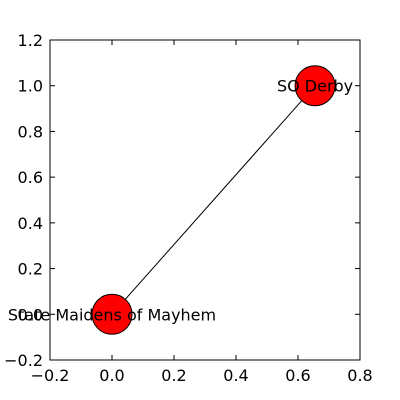 Image resolution: width=400 pixels, height=400 pixels. What do you see at coordinates (297, 375) in the screenshot?
I see `x-tick-label: 0.6` at bounding box center [297, 375].